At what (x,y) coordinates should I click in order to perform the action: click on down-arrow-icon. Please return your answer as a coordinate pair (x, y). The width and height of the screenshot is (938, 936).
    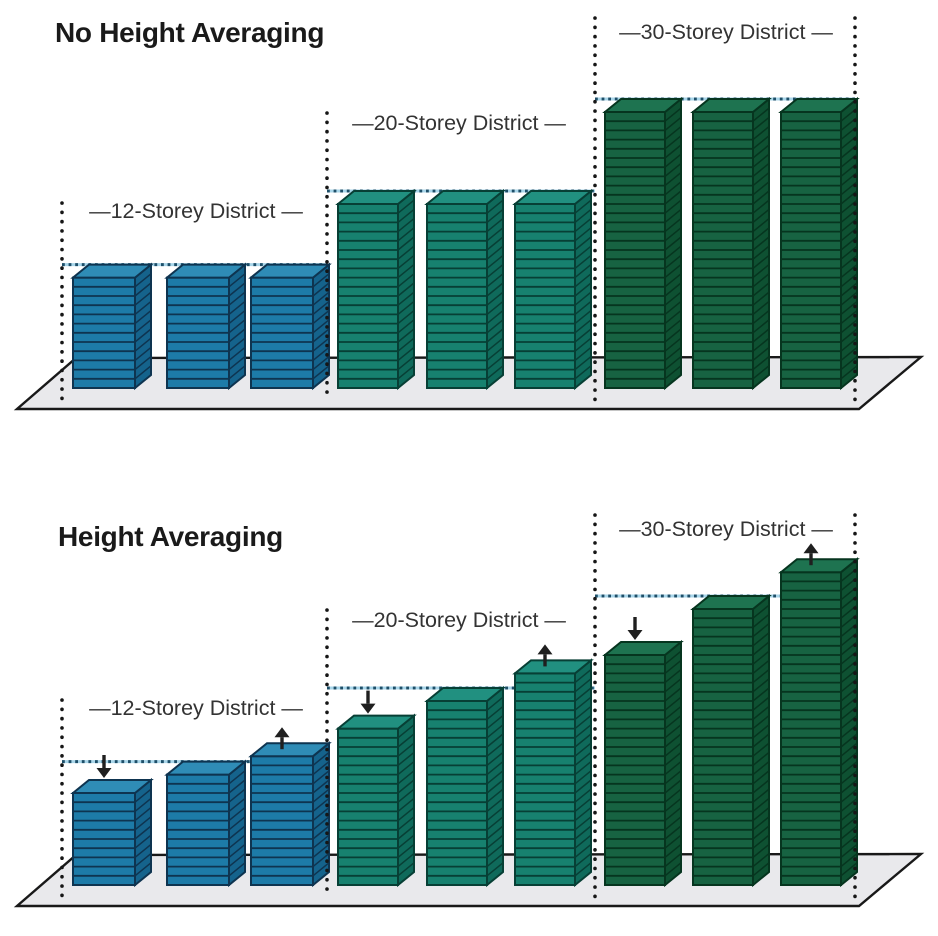
    Looking at the image, I should click on (104, 766).